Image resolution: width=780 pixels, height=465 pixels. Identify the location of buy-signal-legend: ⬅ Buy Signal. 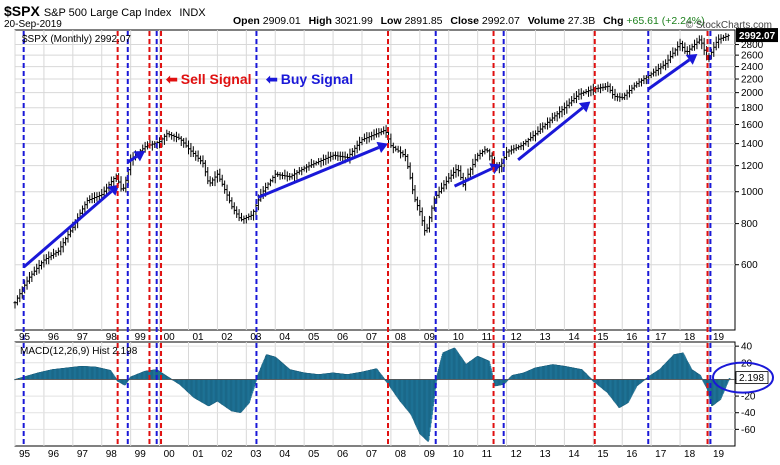
(309, 79).